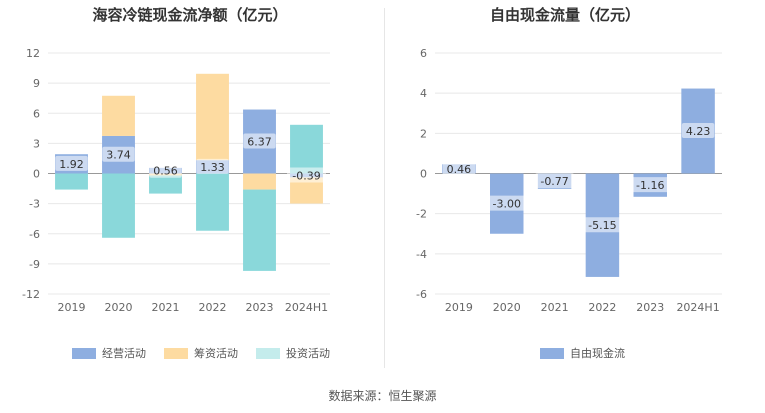 This screenshot has width=765, height=413. What do you see at coordinates (36, 174) in the screenshot?
I see `chart1-y-tick-label: 0` at bounding box center [36, 174].